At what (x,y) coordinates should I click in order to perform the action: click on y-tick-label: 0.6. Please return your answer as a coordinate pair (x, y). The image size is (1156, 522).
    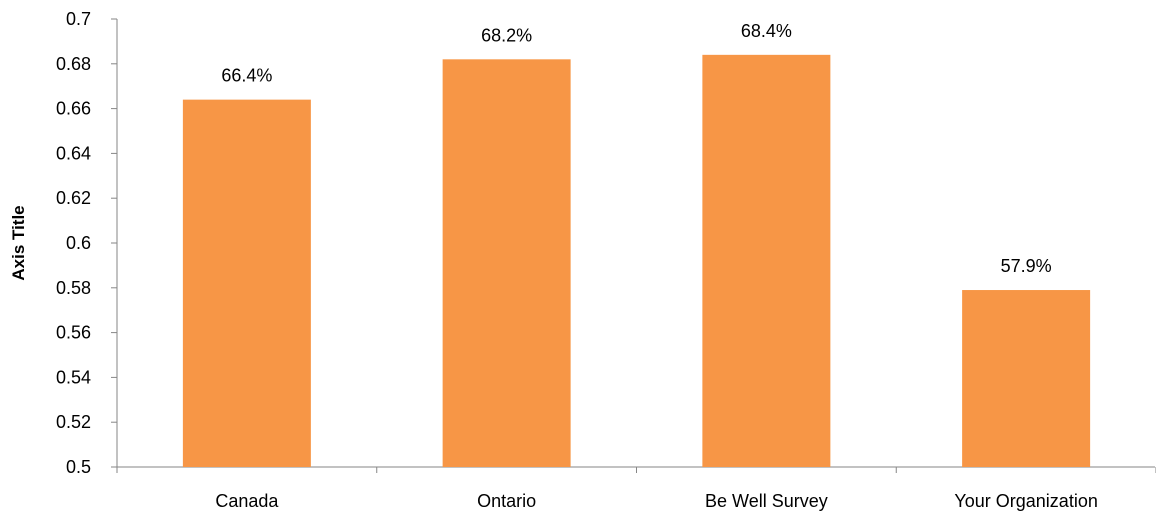
    Looking at the image, I should click on (78, 243).